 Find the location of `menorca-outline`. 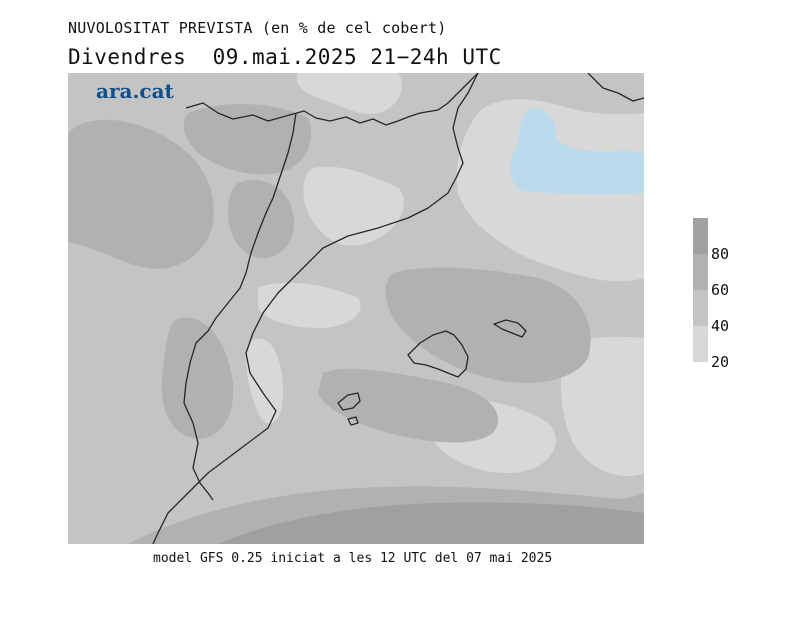

menorca-outline is located at coordinates (510, 328).